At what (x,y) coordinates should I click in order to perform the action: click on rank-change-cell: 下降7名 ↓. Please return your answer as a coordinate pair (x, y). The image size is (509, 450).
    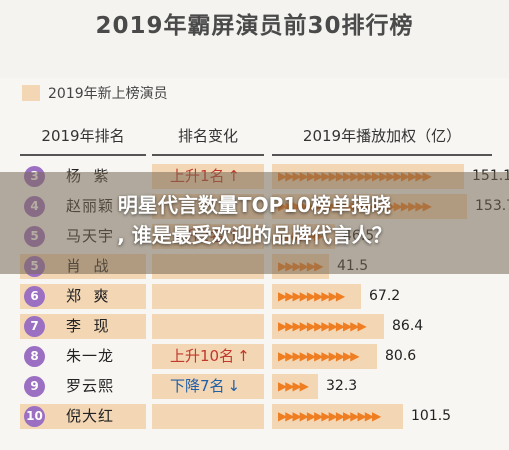
    Looking at the image, I should click on (208, 386).